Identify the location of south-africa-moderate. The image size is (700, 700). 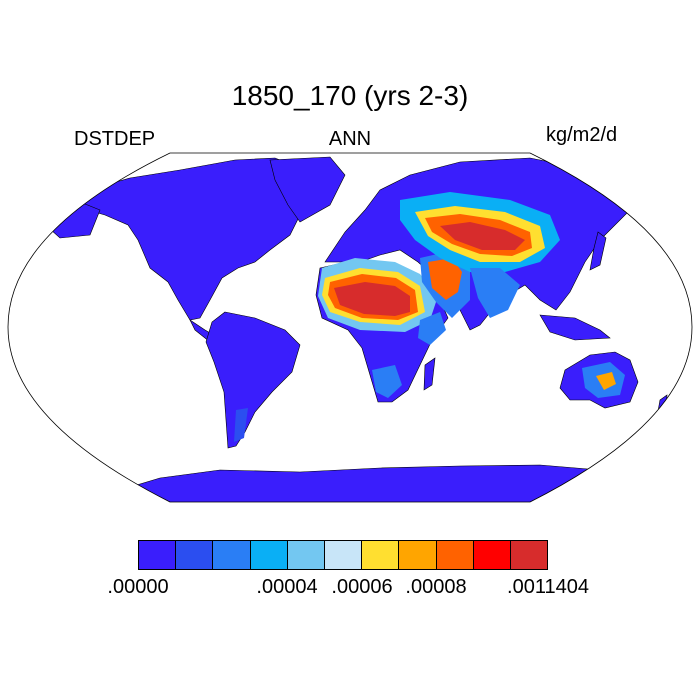
(387, 381).